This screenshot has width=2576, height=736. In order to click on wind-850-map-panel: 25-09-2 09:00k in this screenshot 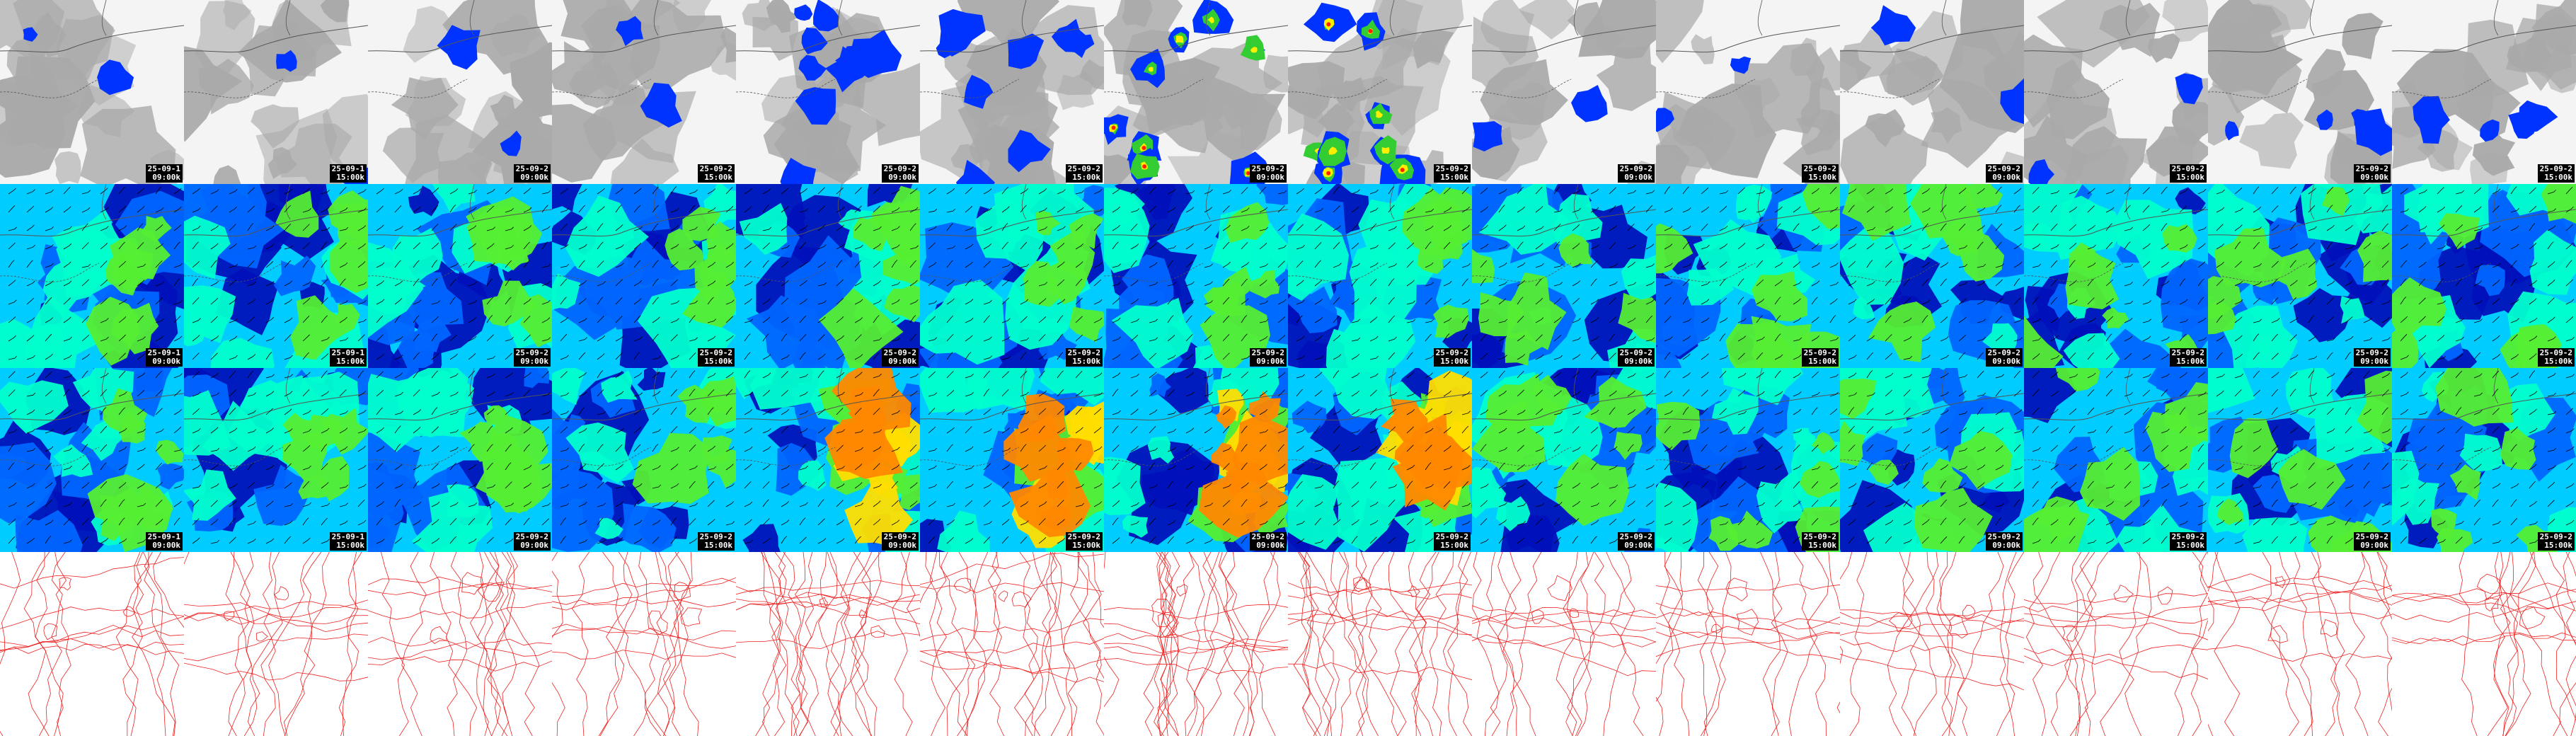, I will do `click(1196, 276)`.